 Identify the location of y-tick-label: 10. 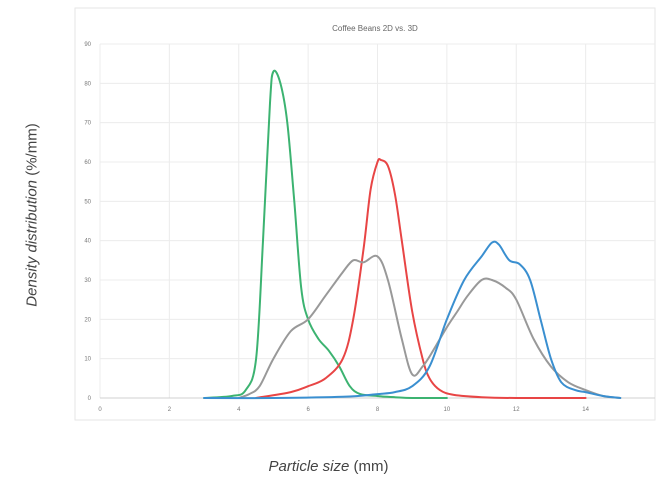
(87, 360).